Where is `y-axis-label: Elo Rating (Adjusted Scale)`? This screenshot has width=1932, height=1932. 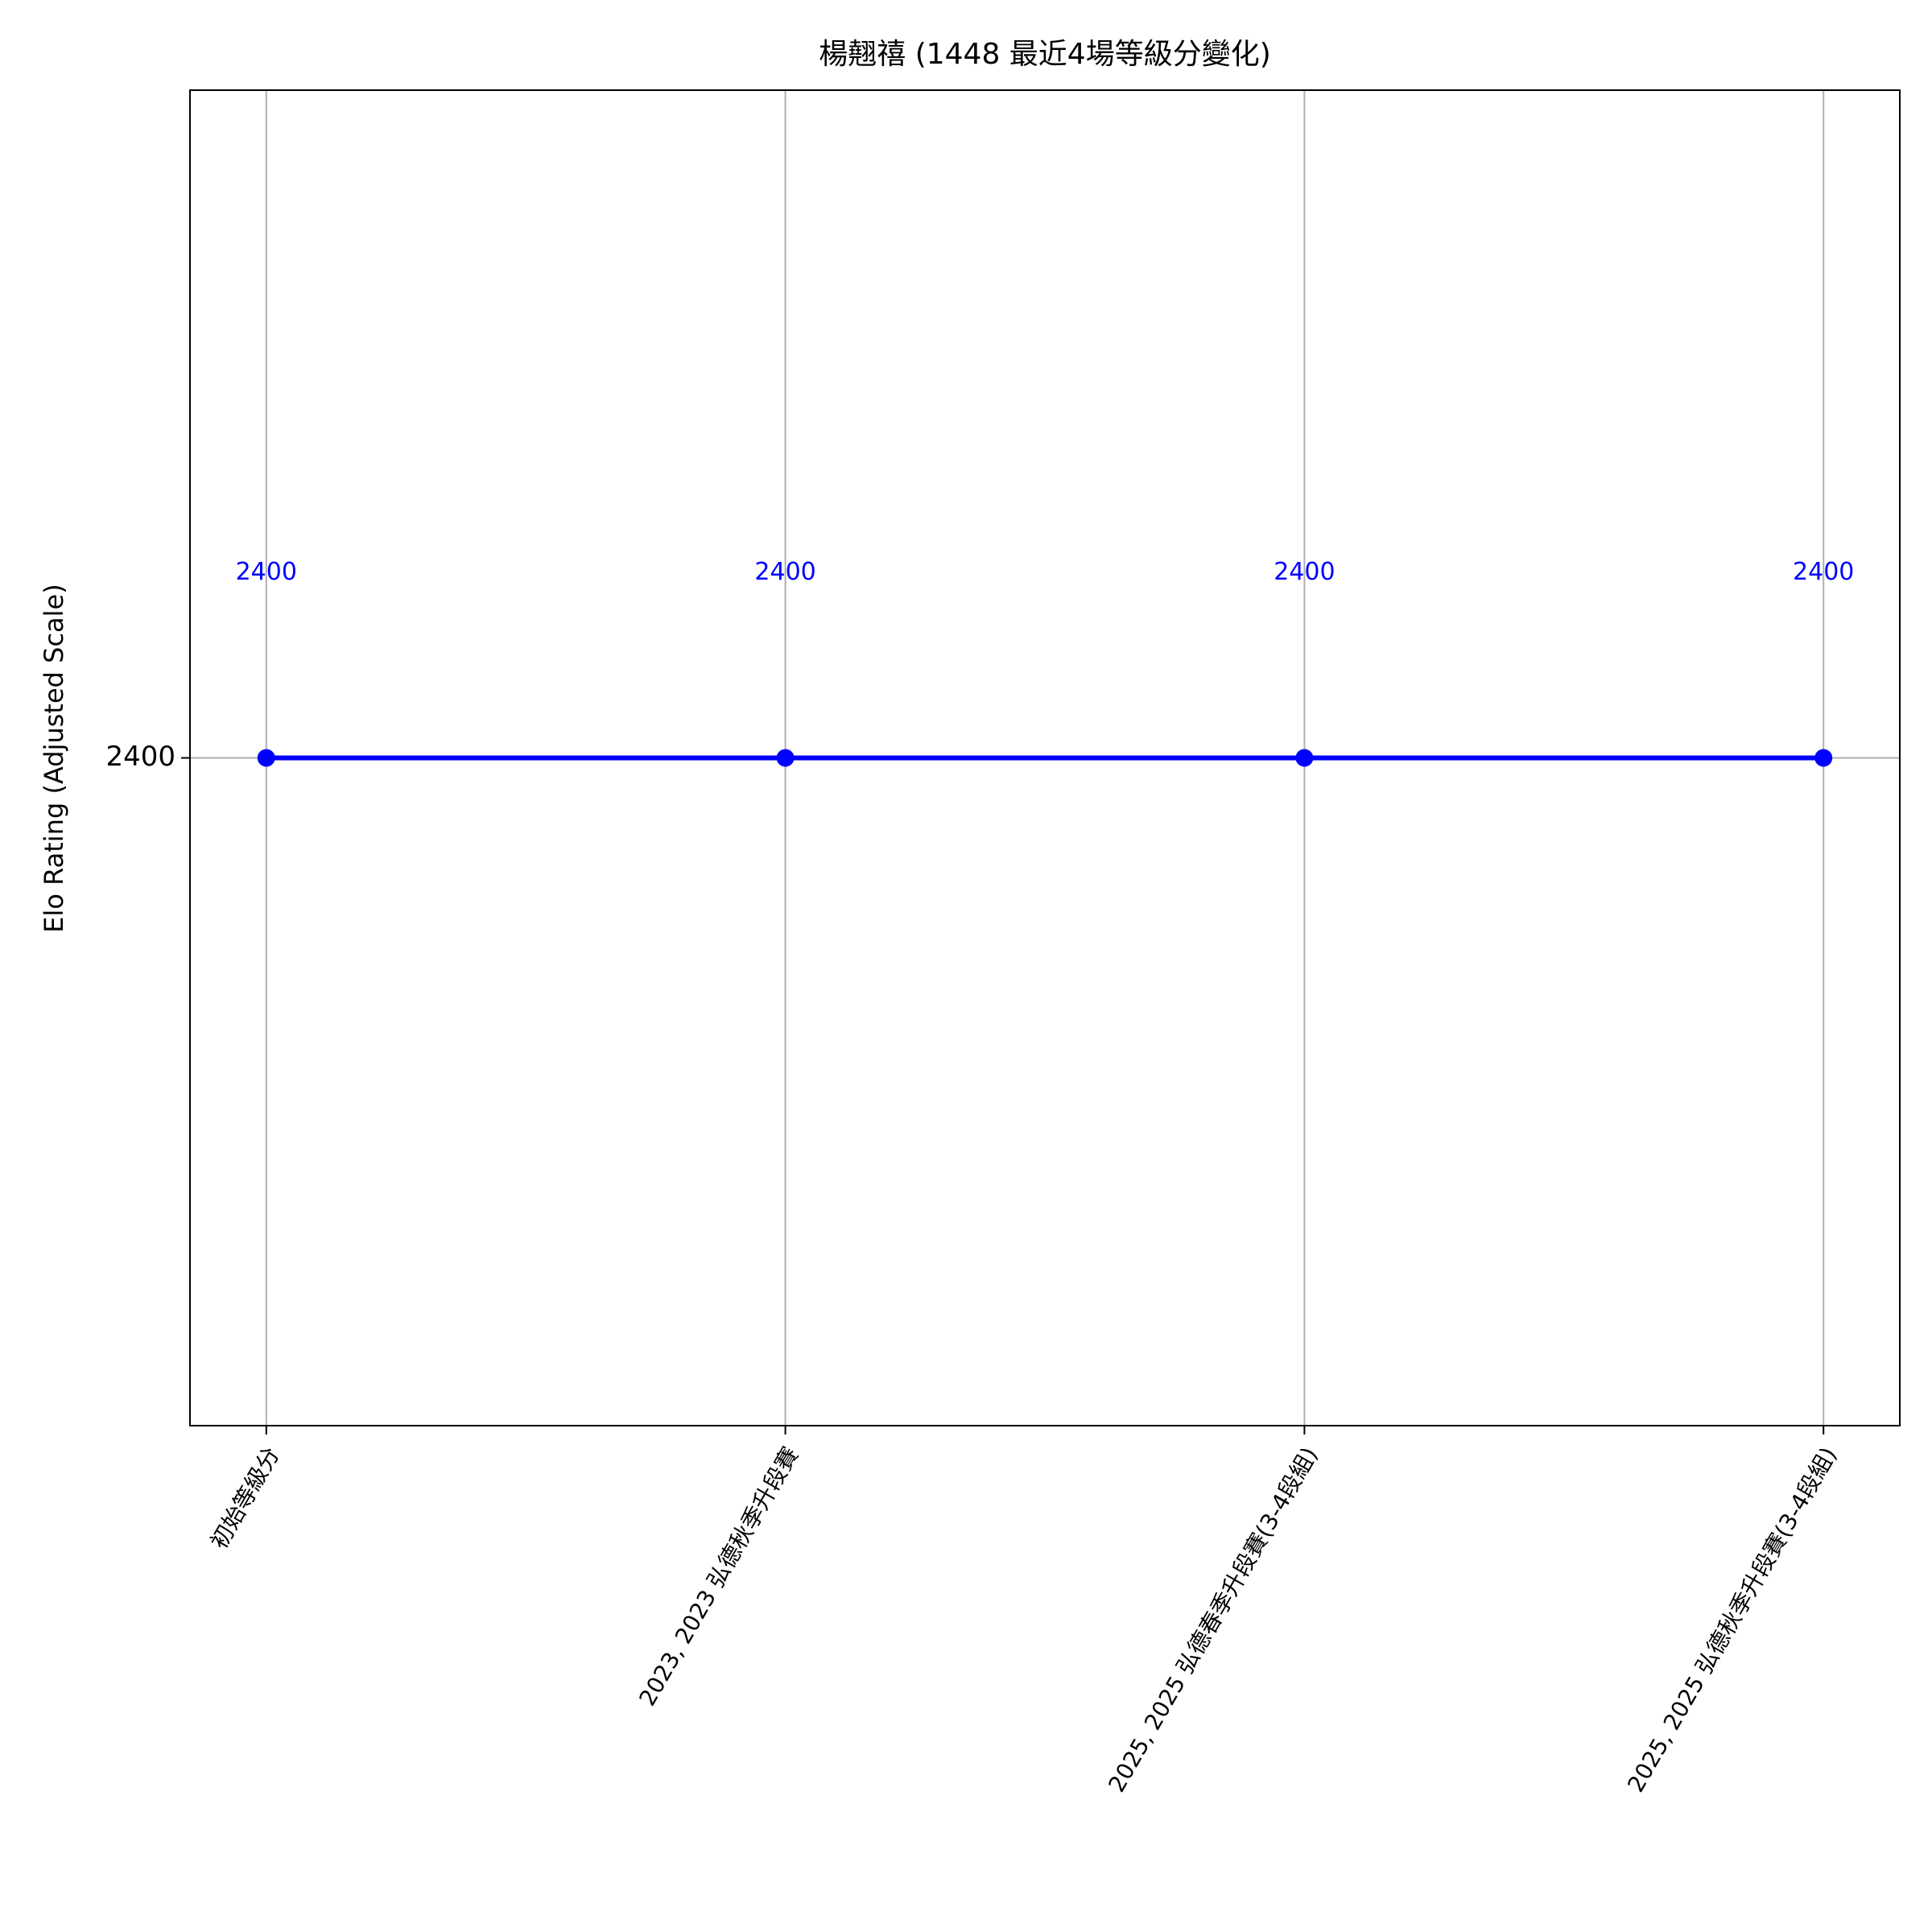
y-axis-label: Elo Rating (Adjusted Scale) is located at coordinates (54, 758).